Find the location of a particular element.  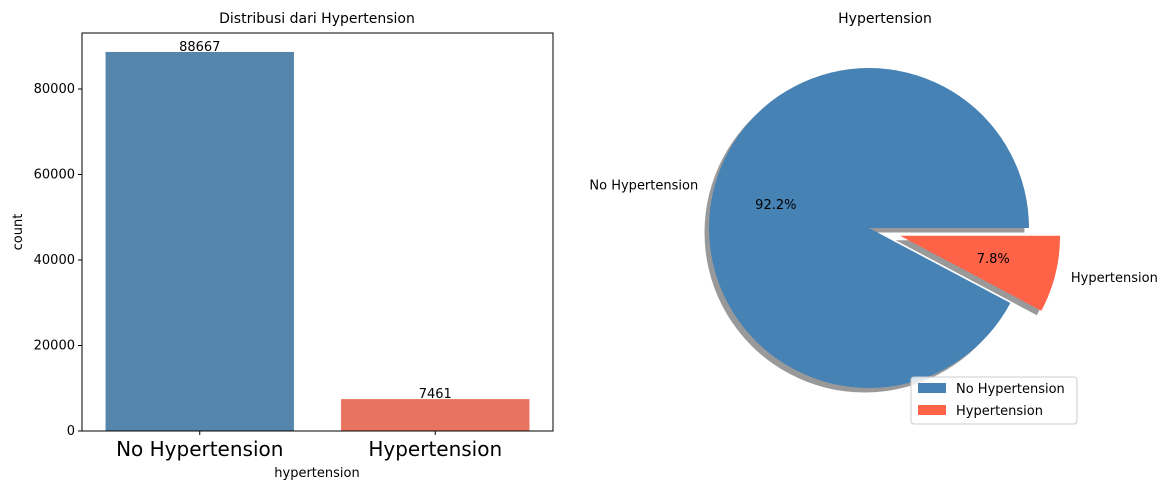

legend-label-hypertension: Hypertension is located at coordinates (999, 411).